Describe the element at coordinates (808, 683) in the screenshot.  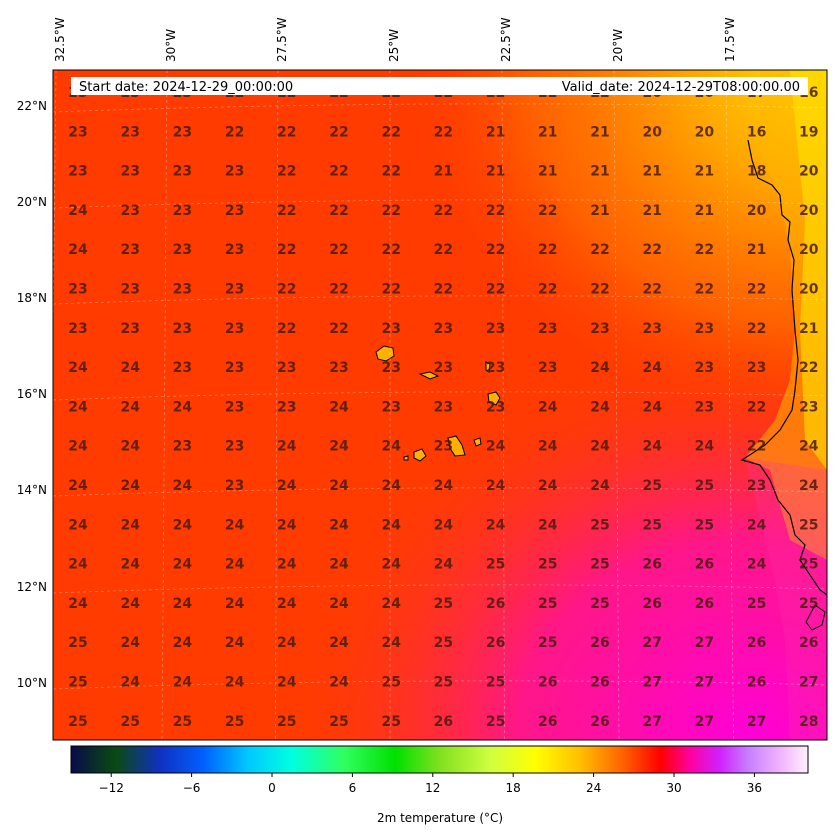
I see `cell-value-r15-c14: 27` at that location.